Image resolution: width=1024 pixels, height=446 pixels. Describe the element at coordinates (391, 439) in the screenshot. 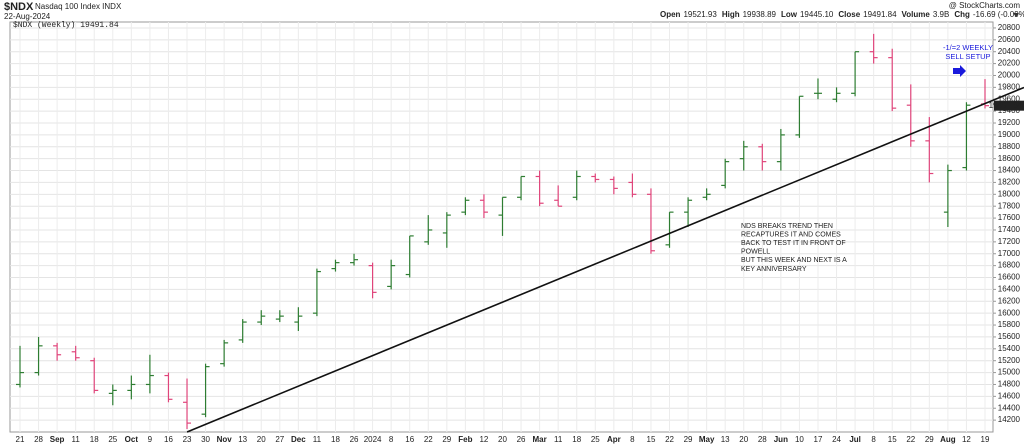

I see `x-tick-label: 8` at that location.